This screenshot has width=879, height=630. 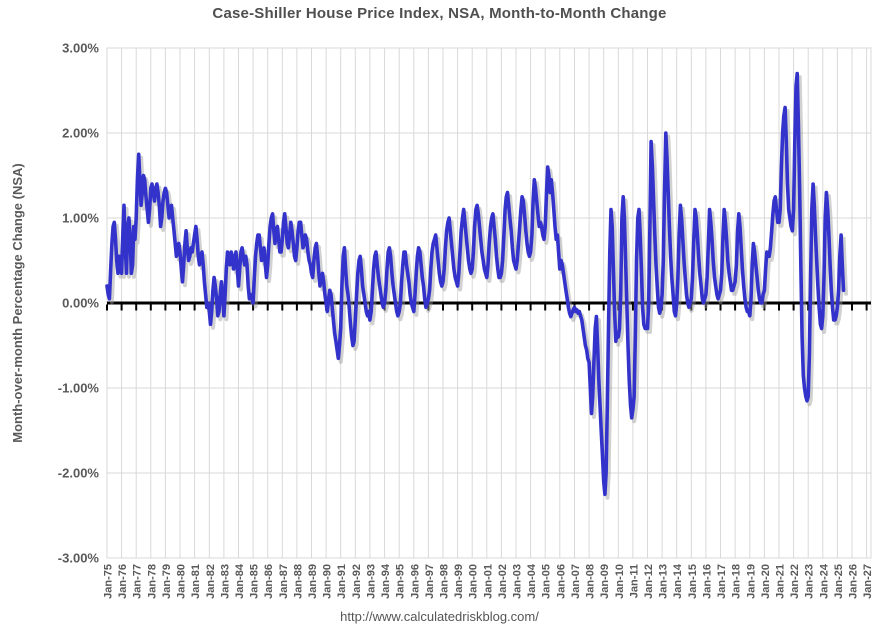 What do you see at coordinates (649, 581) in the screenshot?
I see `x-tick-label: Jan-12` at bounding box center [649, 581].